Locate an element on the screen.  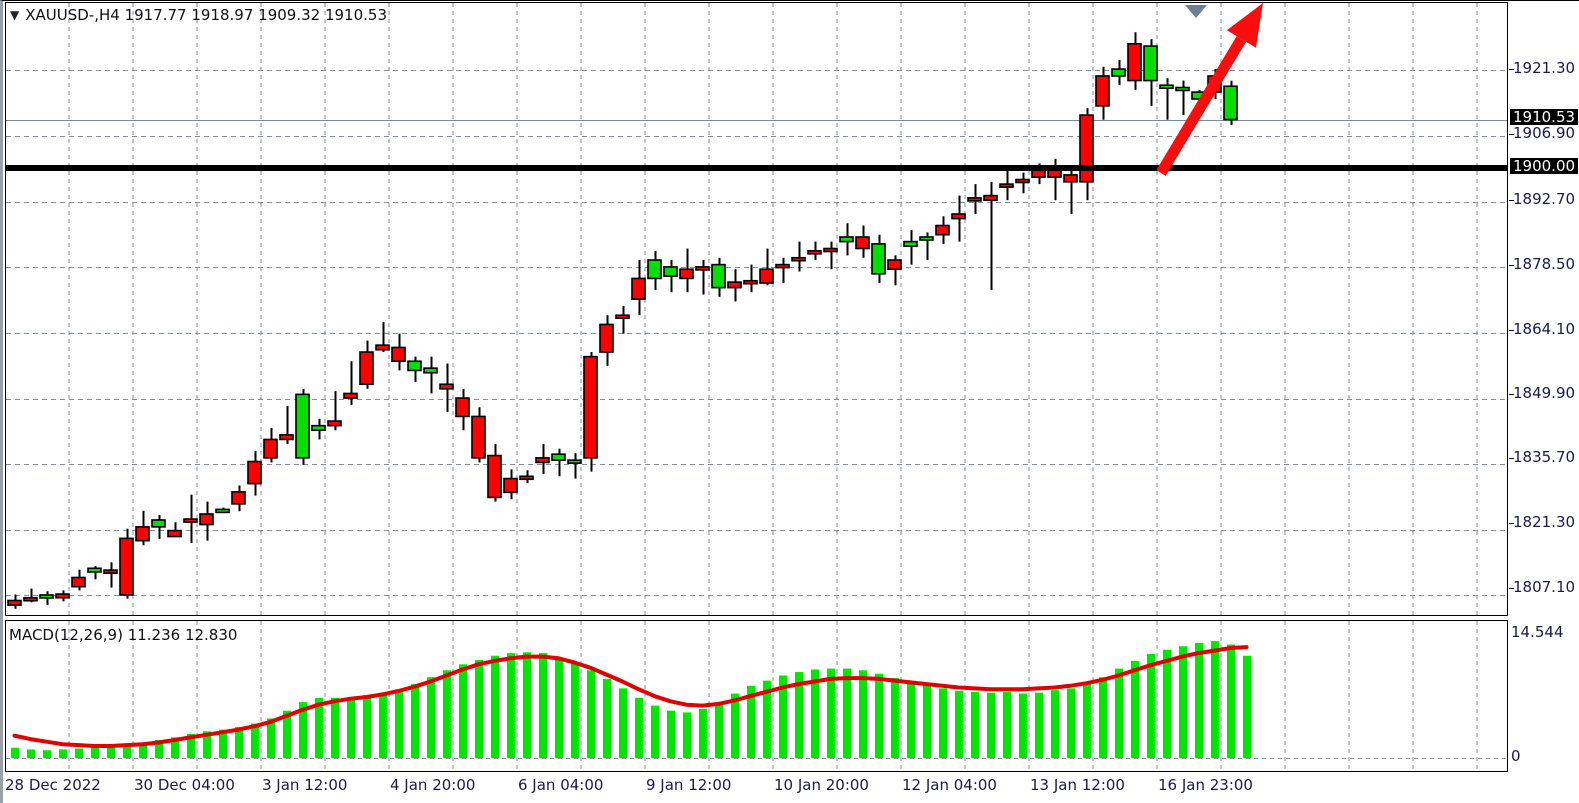
macd-signal-line is located at coordinates (630, 696).